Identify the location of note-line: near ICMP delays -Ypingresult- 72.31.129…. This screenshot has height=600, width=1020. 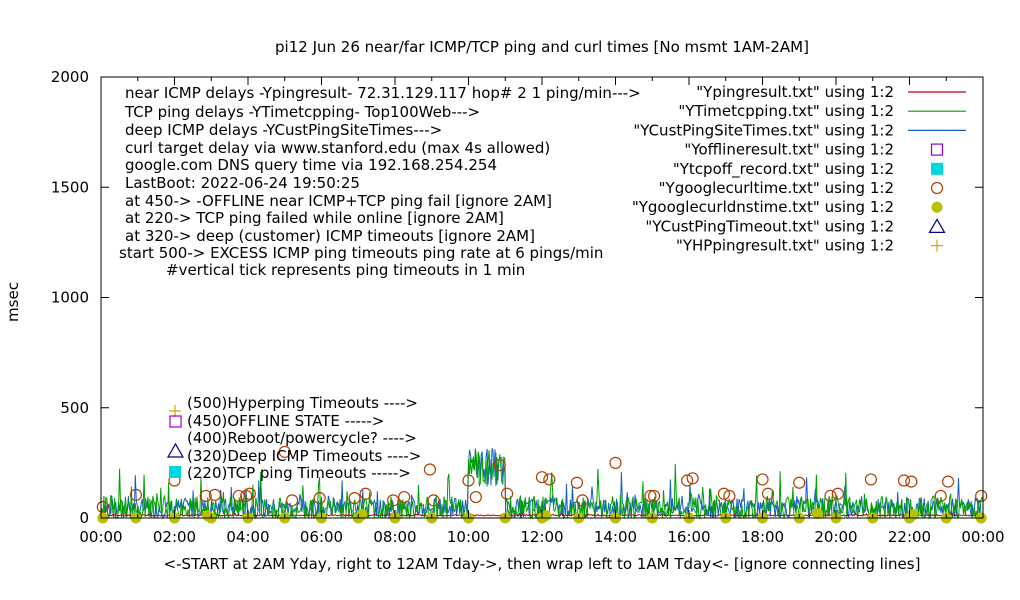
(383, 93).